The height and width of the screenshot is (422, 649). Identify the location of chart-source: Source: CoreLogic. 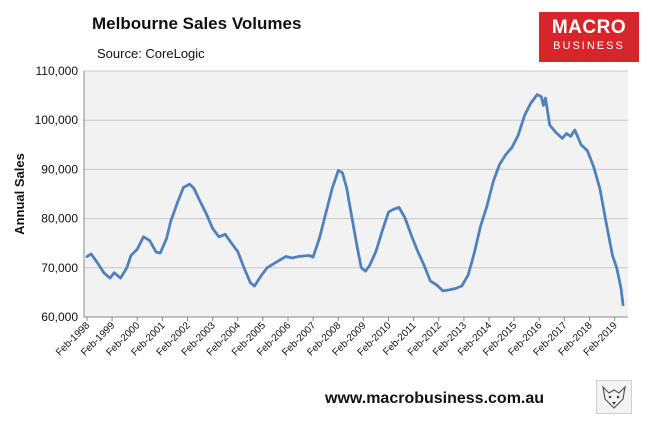
(151, 53).